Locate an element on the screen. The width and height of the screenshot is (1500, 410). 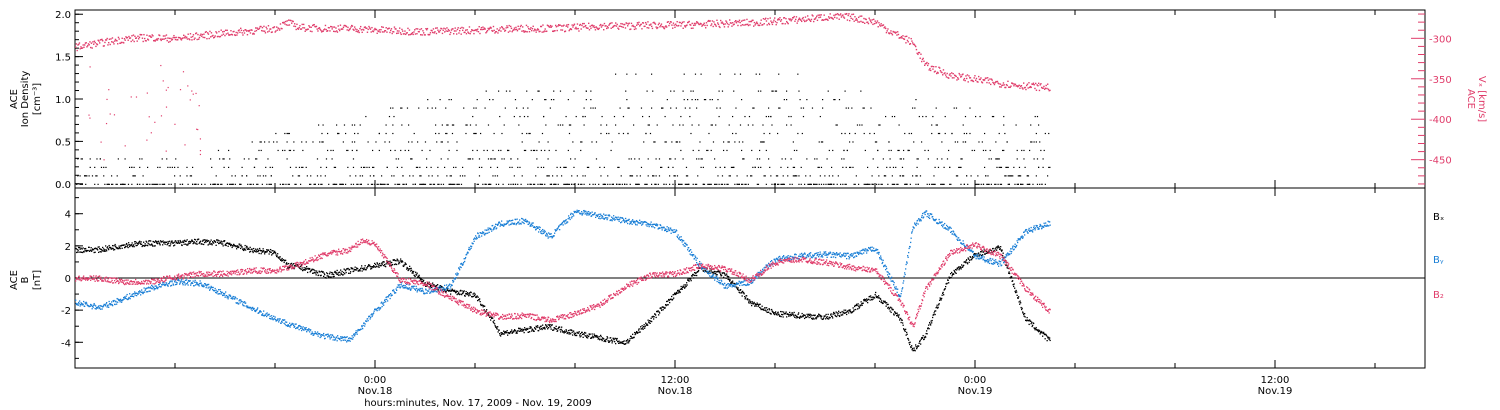
top-y-tick-label: 1.0 is located at coordinates (63, 100).